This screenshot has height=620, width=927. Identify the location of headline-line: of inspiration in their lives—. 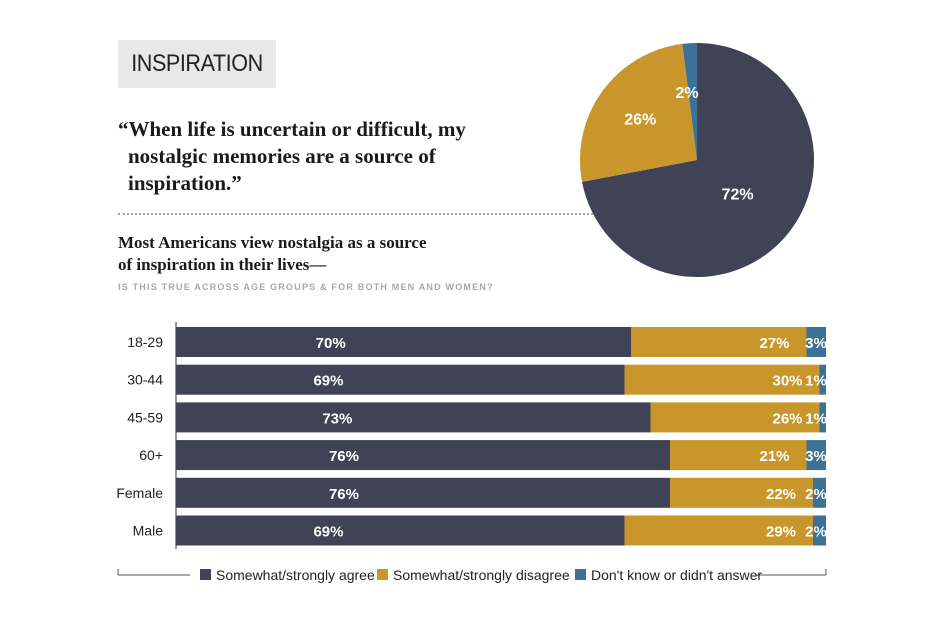
(222, 264).